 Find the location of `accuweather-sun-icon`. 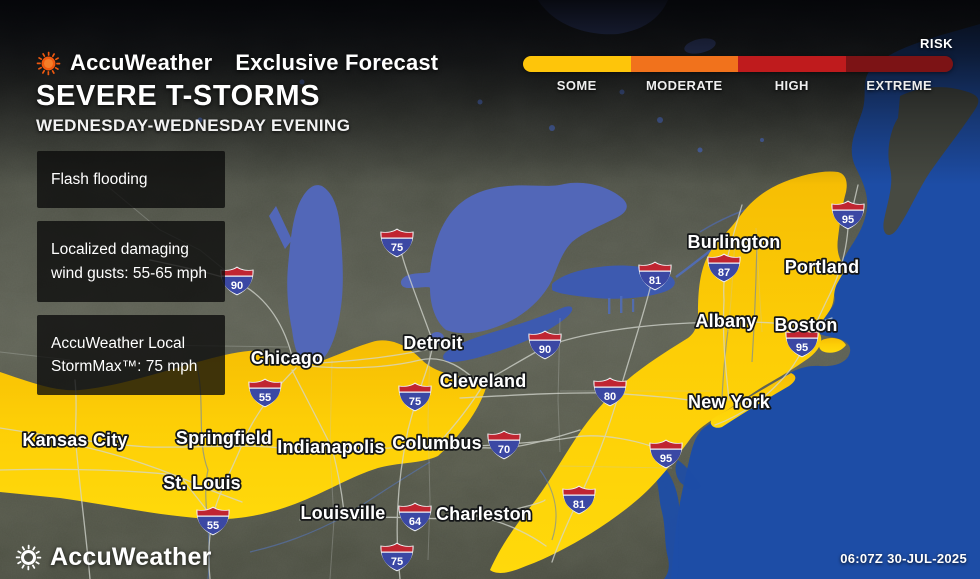

accuweather-sun-icon is located at coordinates (48, 63).